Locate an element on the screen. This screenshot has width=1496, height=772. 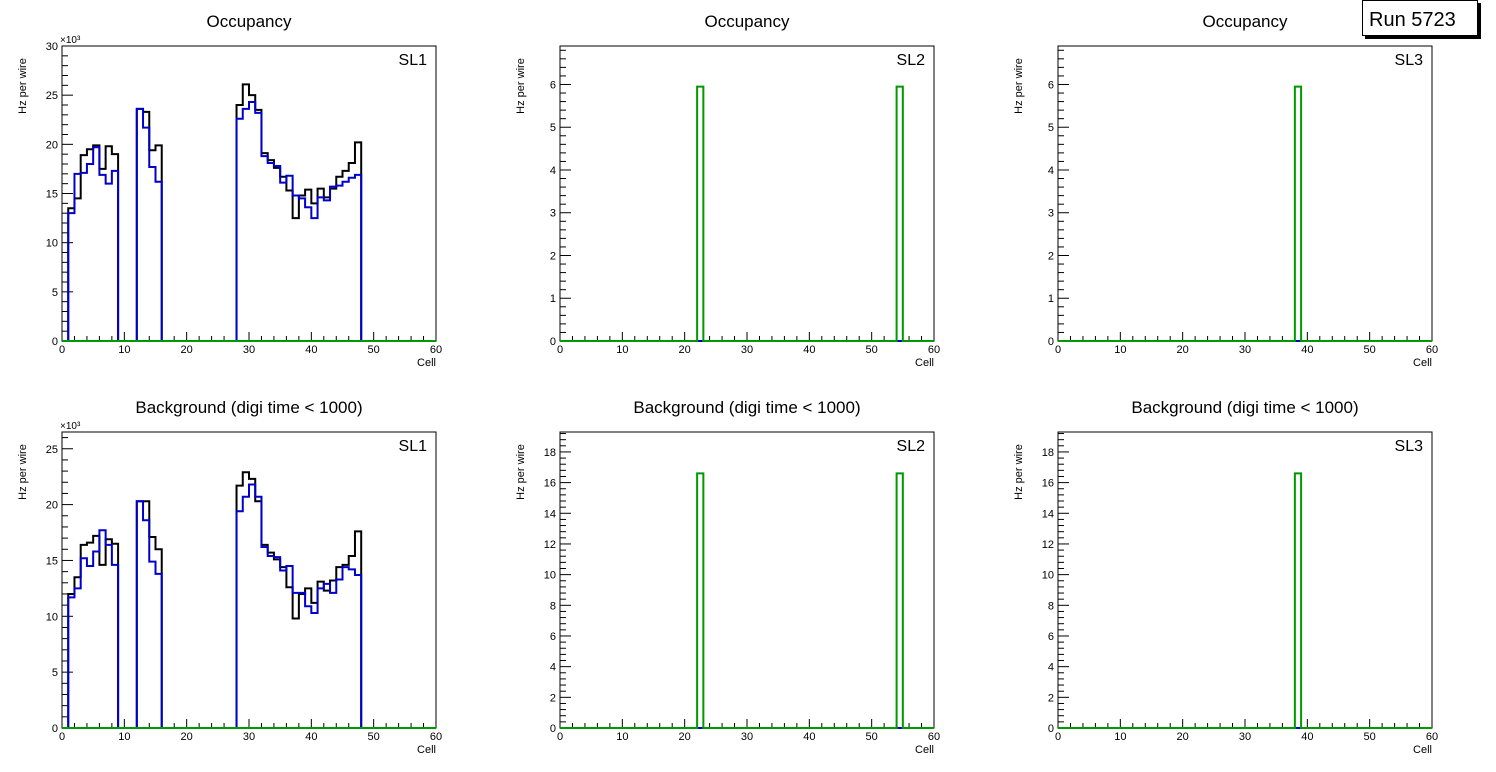
y-tick-label: 18 is located at coordinates (1048, 453).